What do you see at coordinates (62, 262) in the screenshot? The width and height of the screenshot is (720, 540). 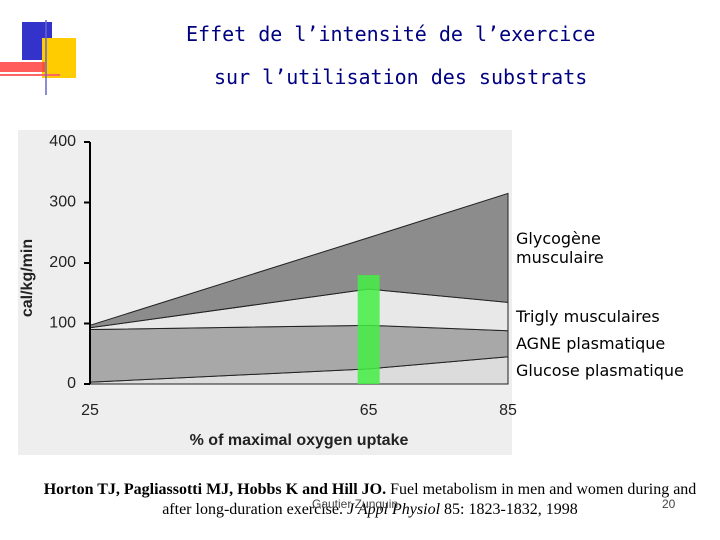 I see `y-tick-label: 200` at bounding box center [62, 262].